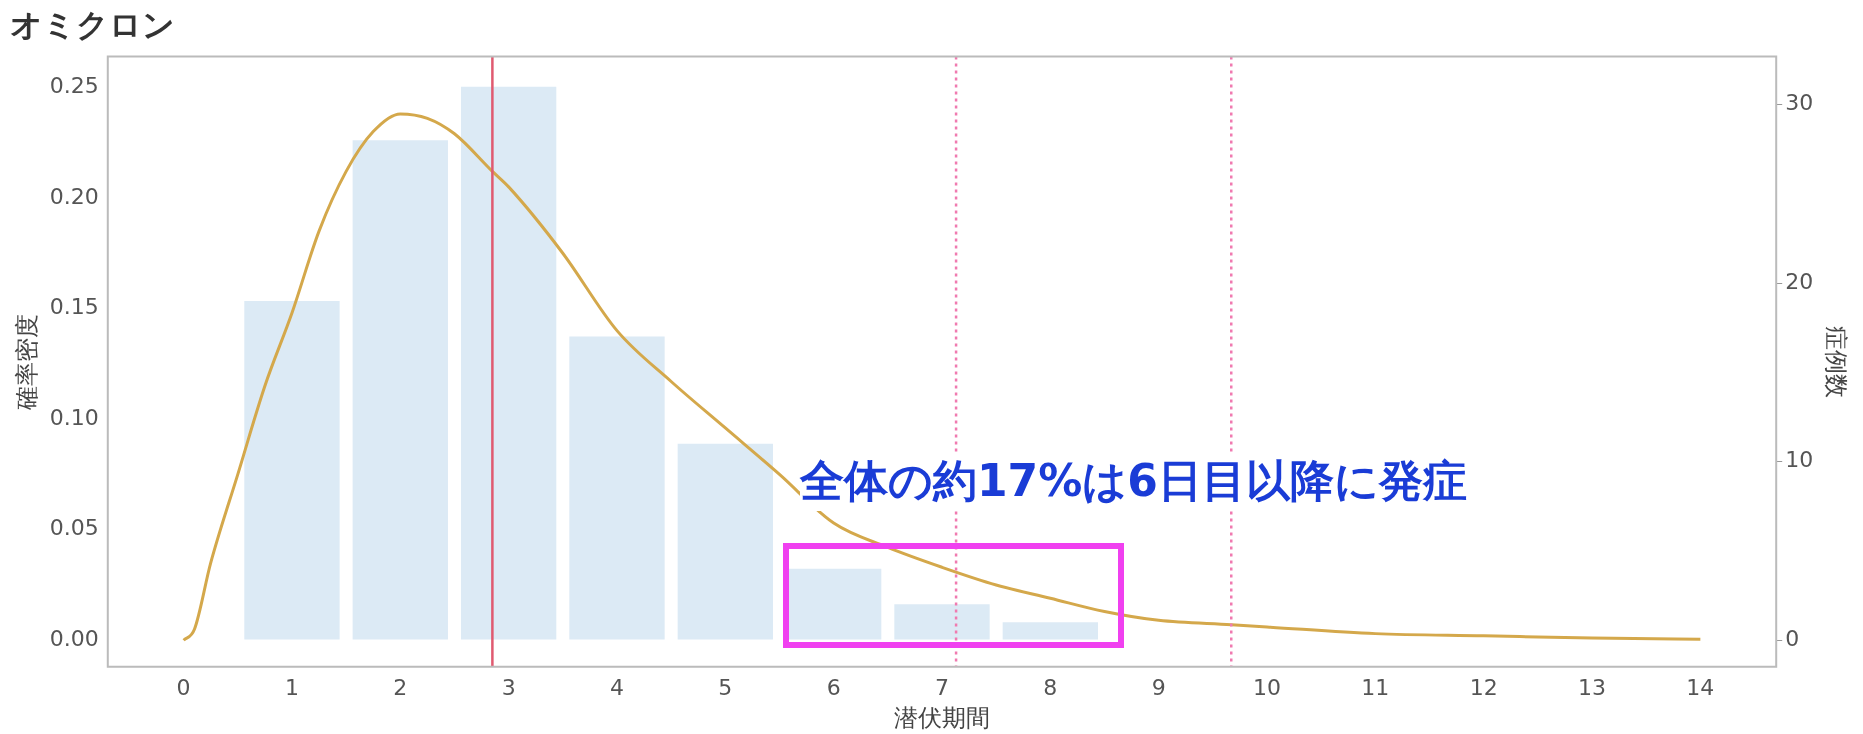  Describe the element at coordinates (1158, 687) in the screenshot. I see `x-tick-label: 9` at that location.